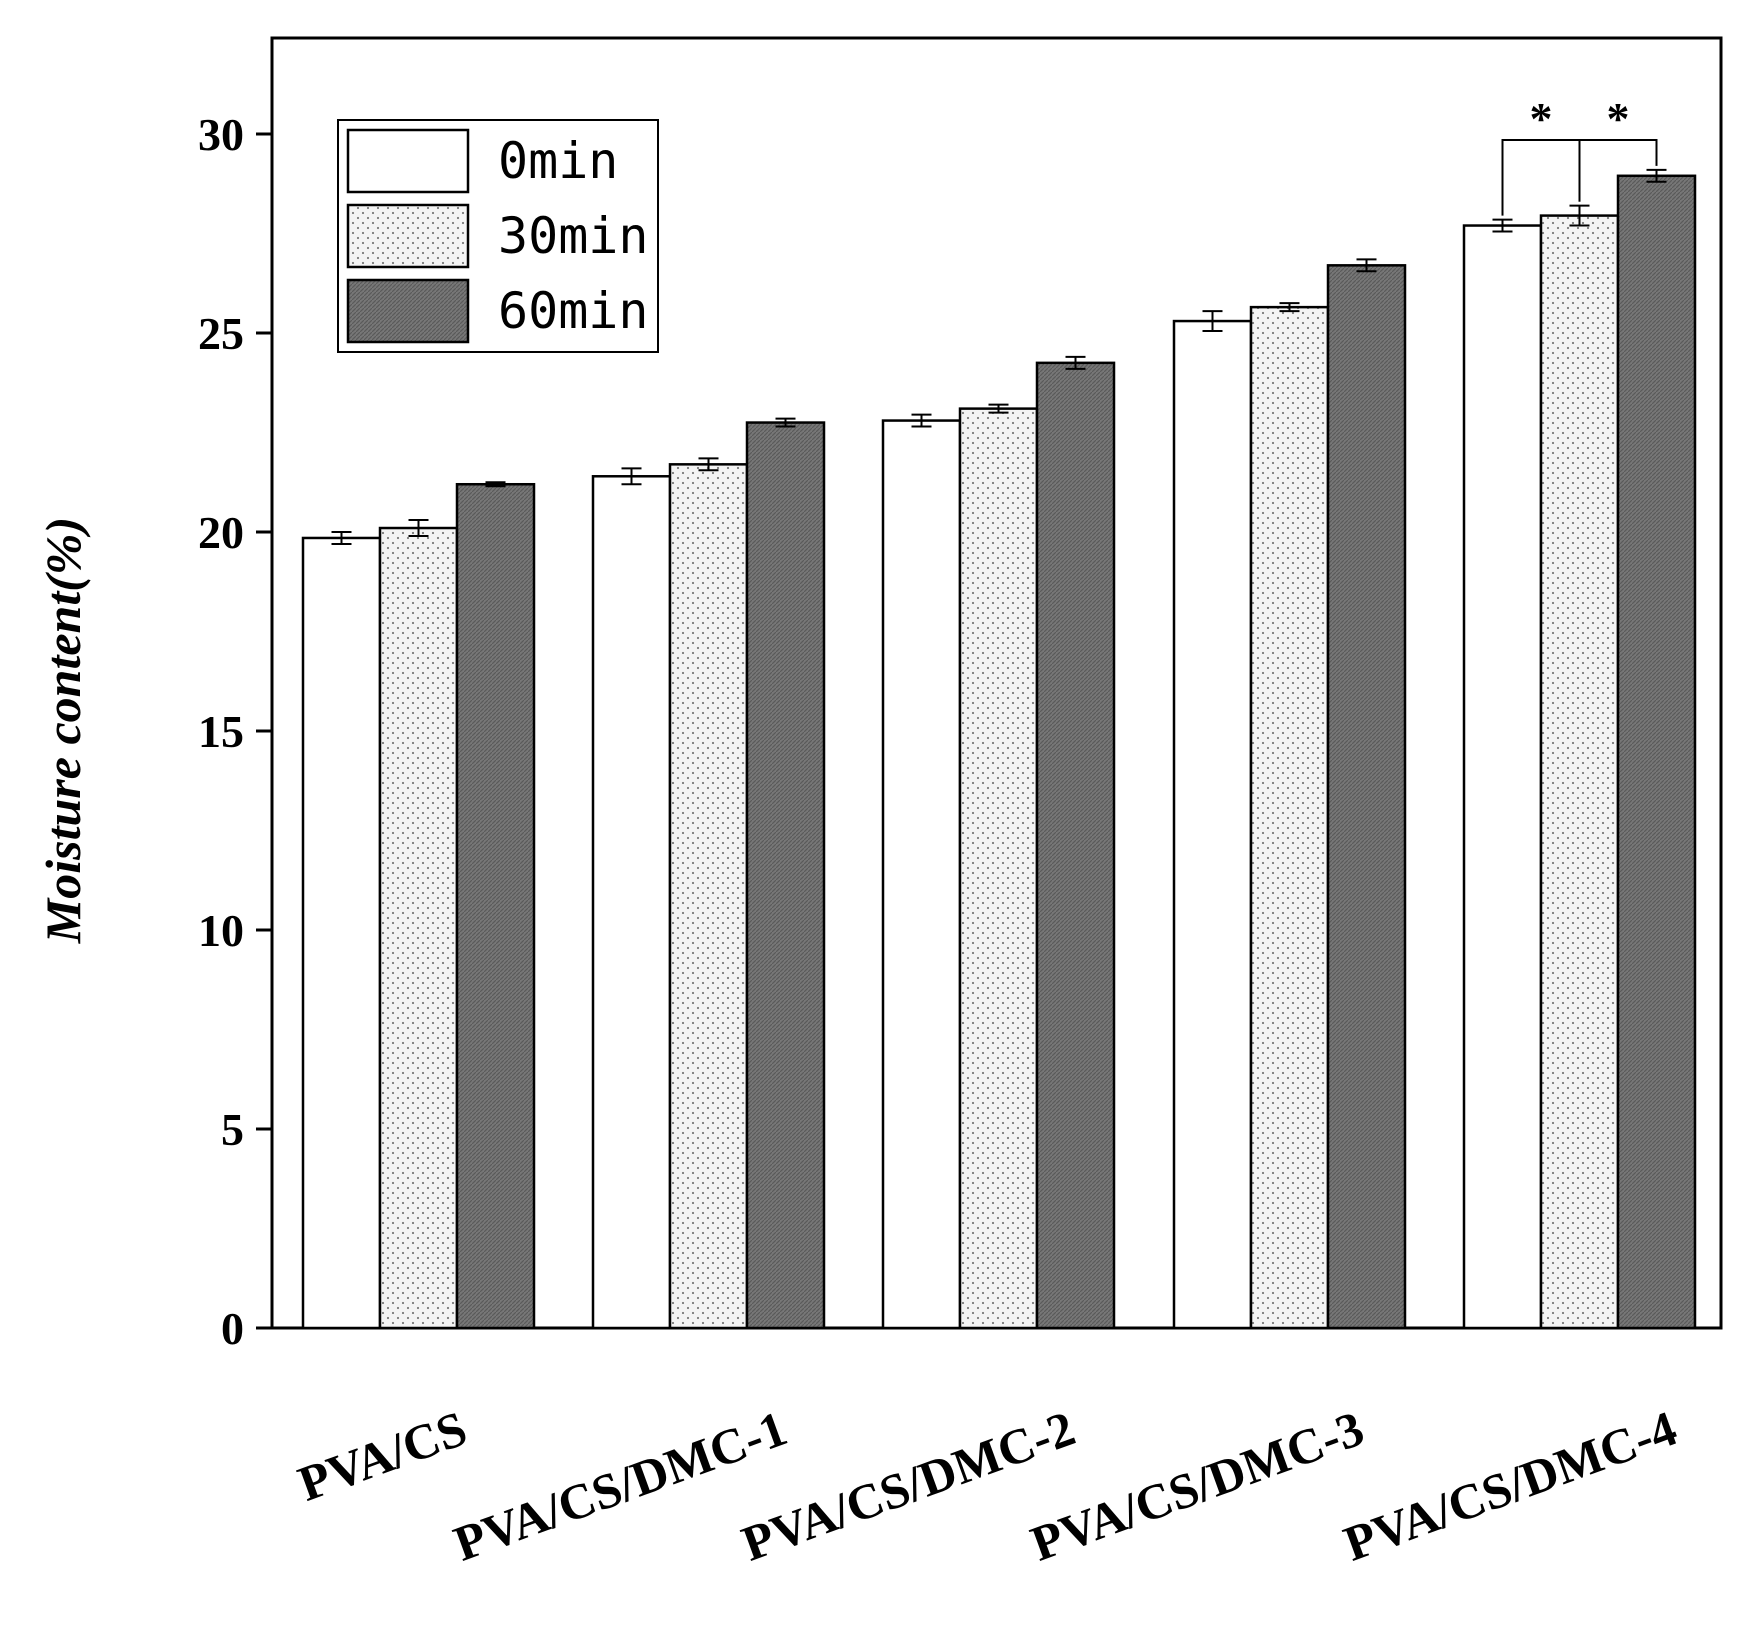 The image size is (1761, 1650). Describe the element at coordinates (558, 161) in the screenshot. I see `legend-label-0min: 0min` at that location.